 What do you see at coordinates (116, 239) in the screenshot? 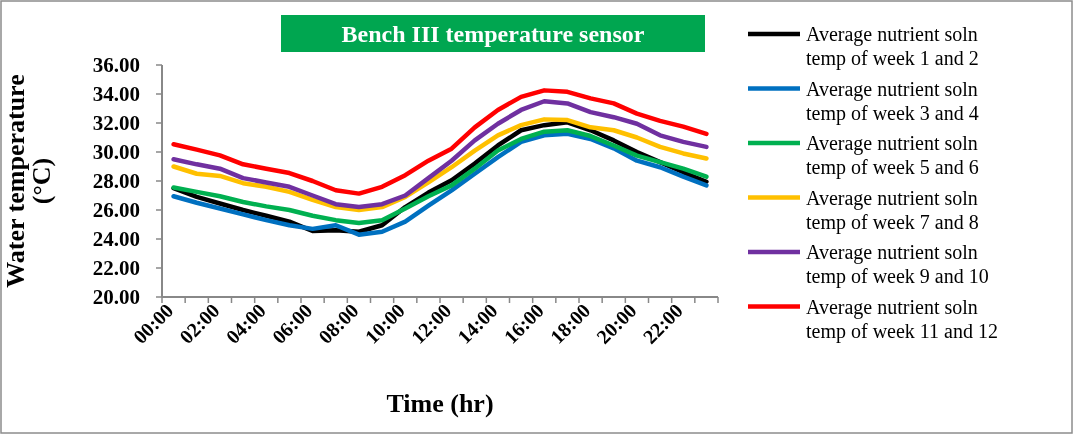
I see `y-tick-label: 24.00` at bounding box center [116, 239].